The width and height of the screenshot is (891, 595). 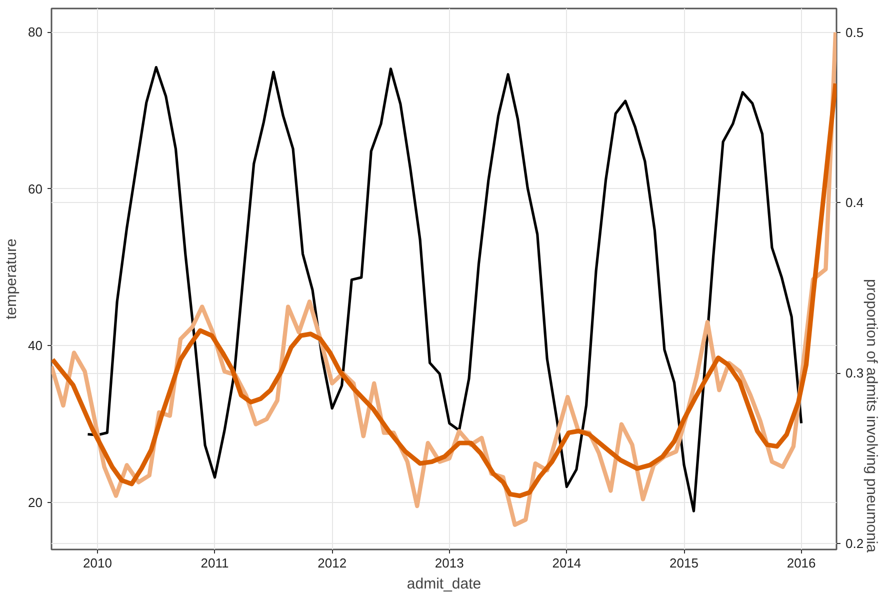 What do you see at coordinates (11, 279) in the screenshot?
I see `y-axis-title: temperature` at bounding box center [11, 279].